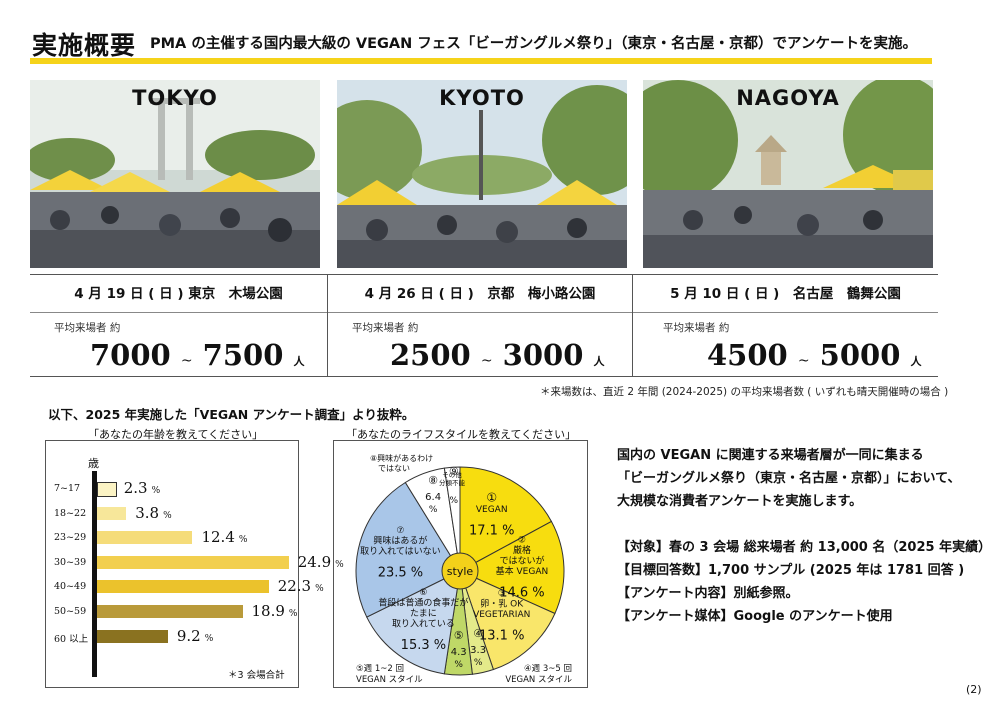 The height and width of the screenshot is (713, 1000). Describe the element at coordinates (770, 455) in the screenshot. I see `summary-line: 国内の VEGAN に関連する来場者層が一同に集まる` at that location.